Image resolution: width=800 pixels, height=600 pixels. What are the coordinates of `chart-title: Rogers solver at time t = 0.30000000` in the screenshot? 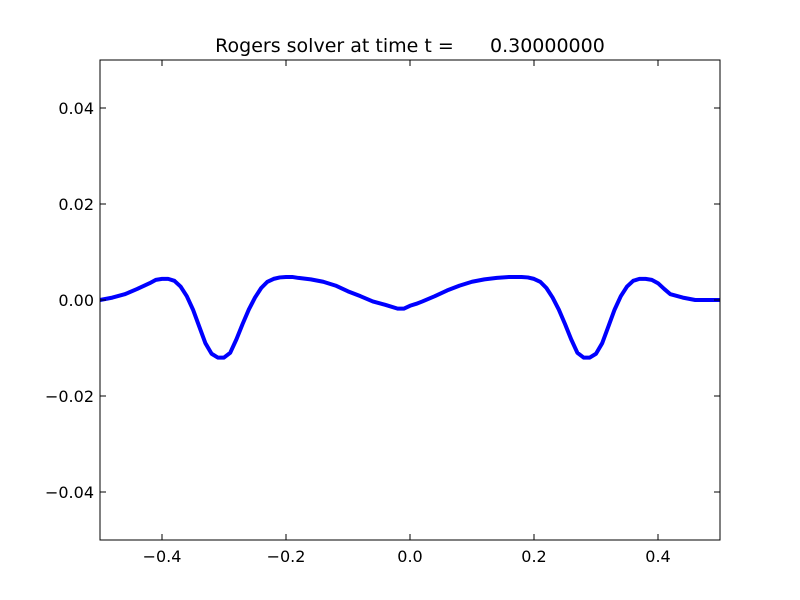 It's located at (410, 46).